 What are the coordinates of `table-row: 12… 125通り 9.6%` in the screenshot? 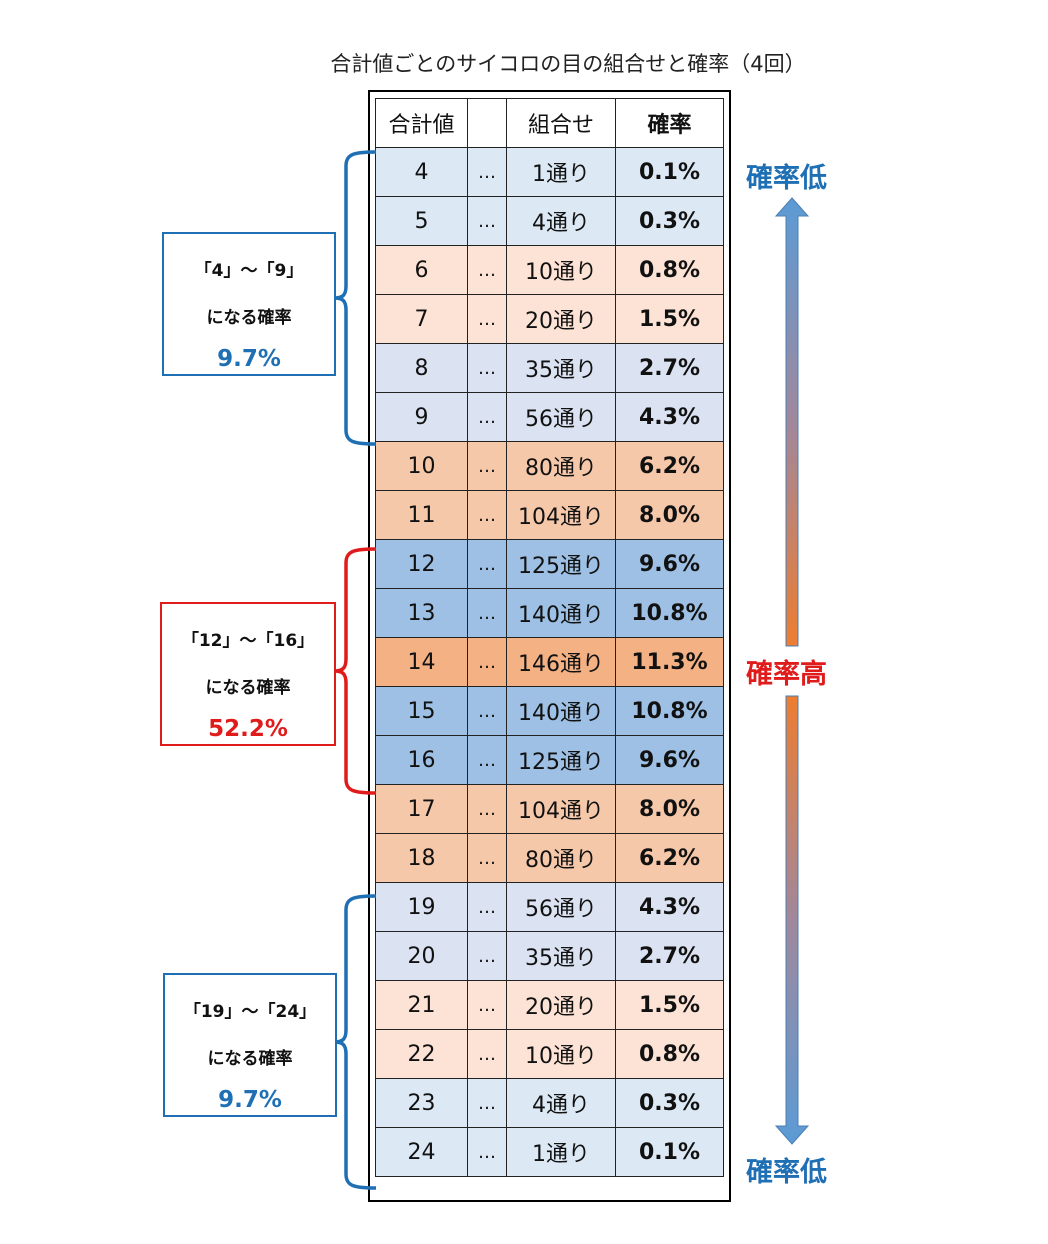 It's located at (549, 564).